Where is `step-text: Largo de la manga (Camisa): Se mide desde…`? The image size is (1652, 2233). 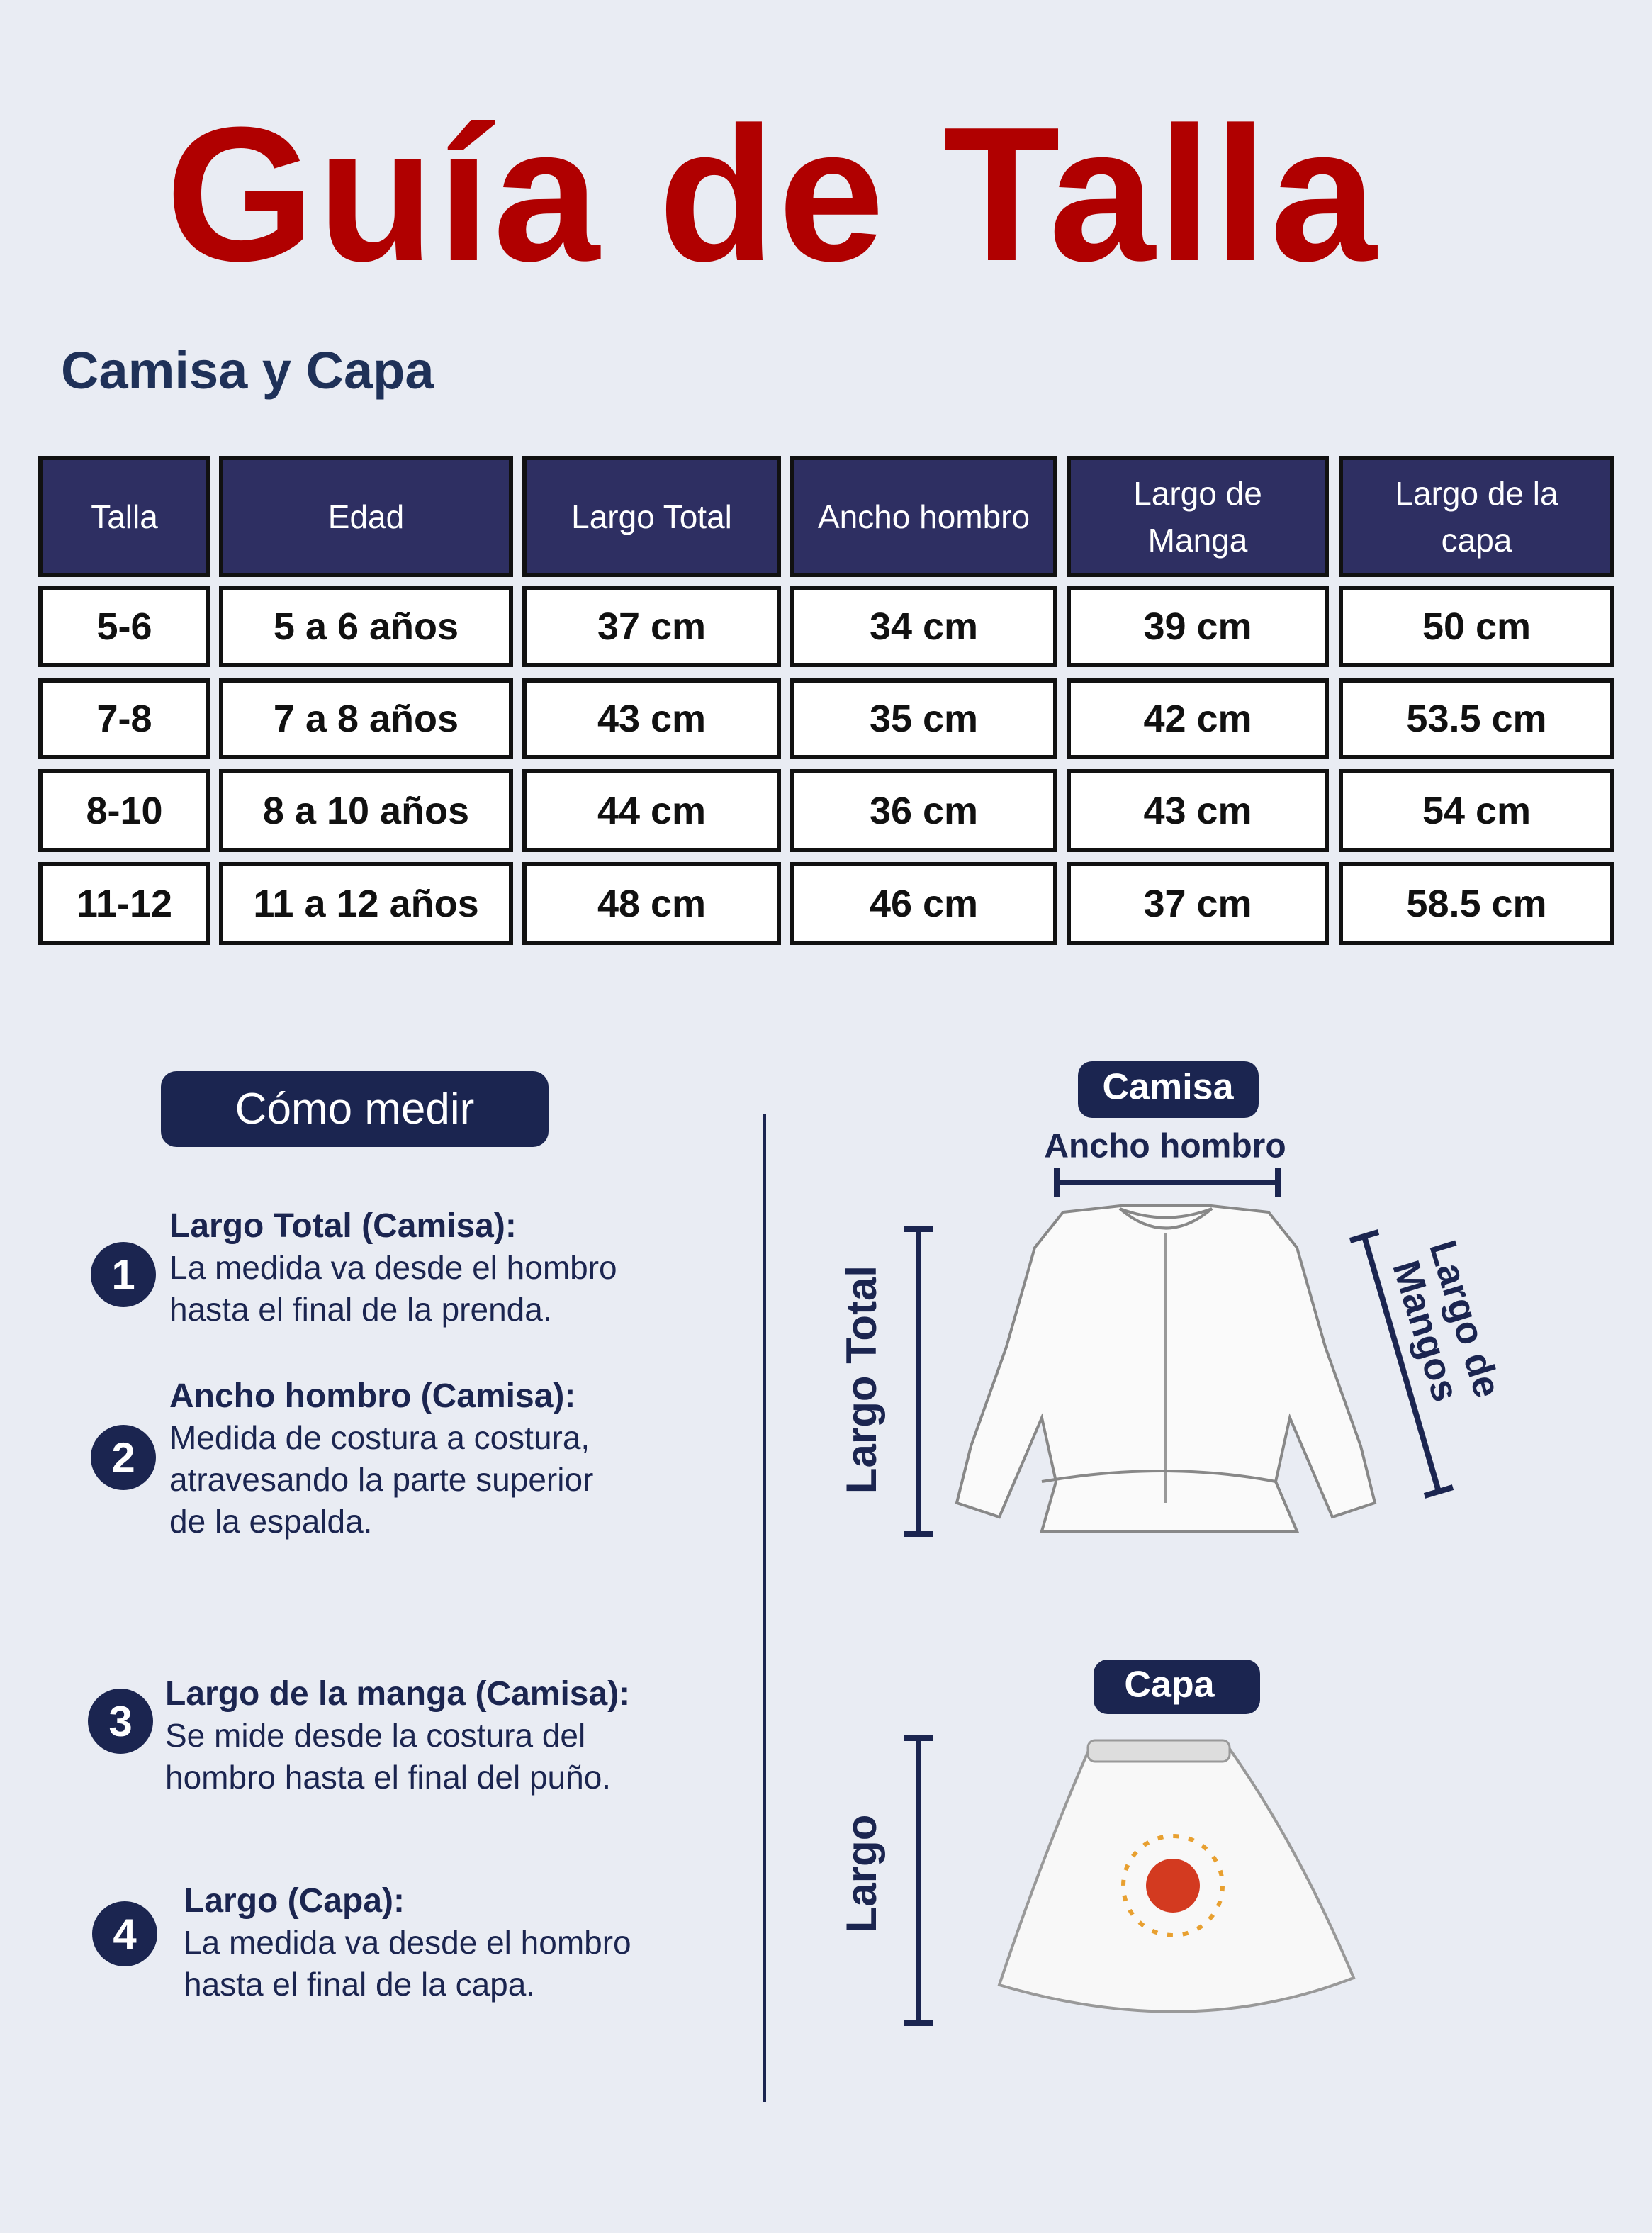 step-text: Largo de la manga (Camisa): Se mide desde… is located at coordinates (413, 1735).